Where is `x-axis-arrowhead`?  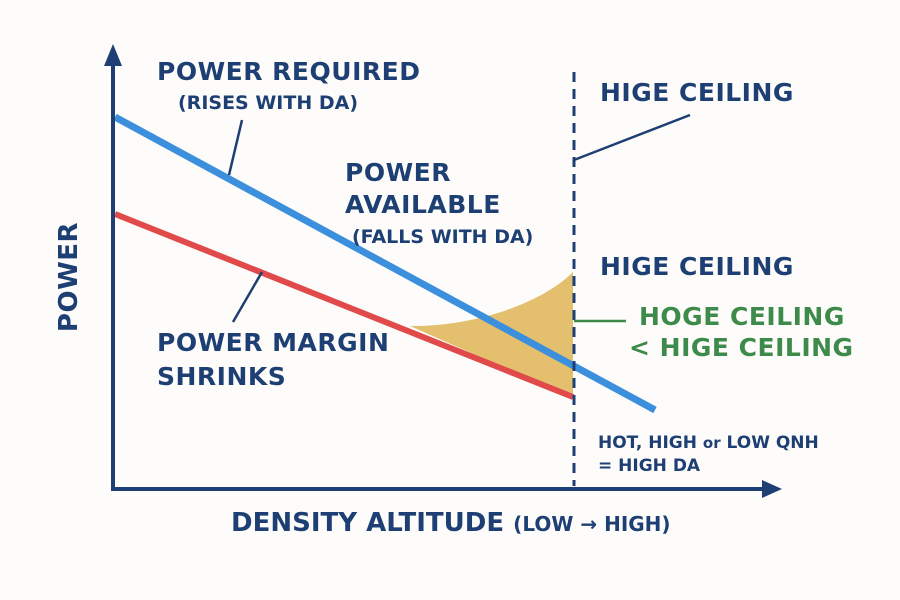
x-axis-arrowhead is located at coordinates (772, 489).